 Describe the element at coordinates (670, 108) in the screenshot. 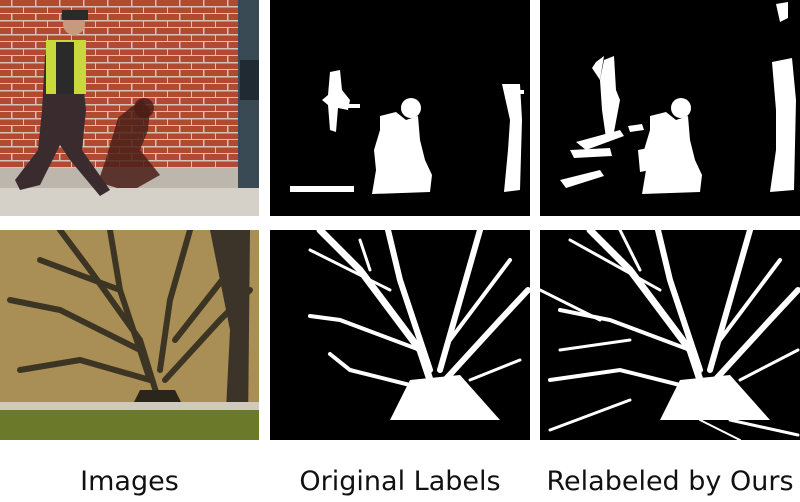

I see `mask-relabeled-row1` at that location.